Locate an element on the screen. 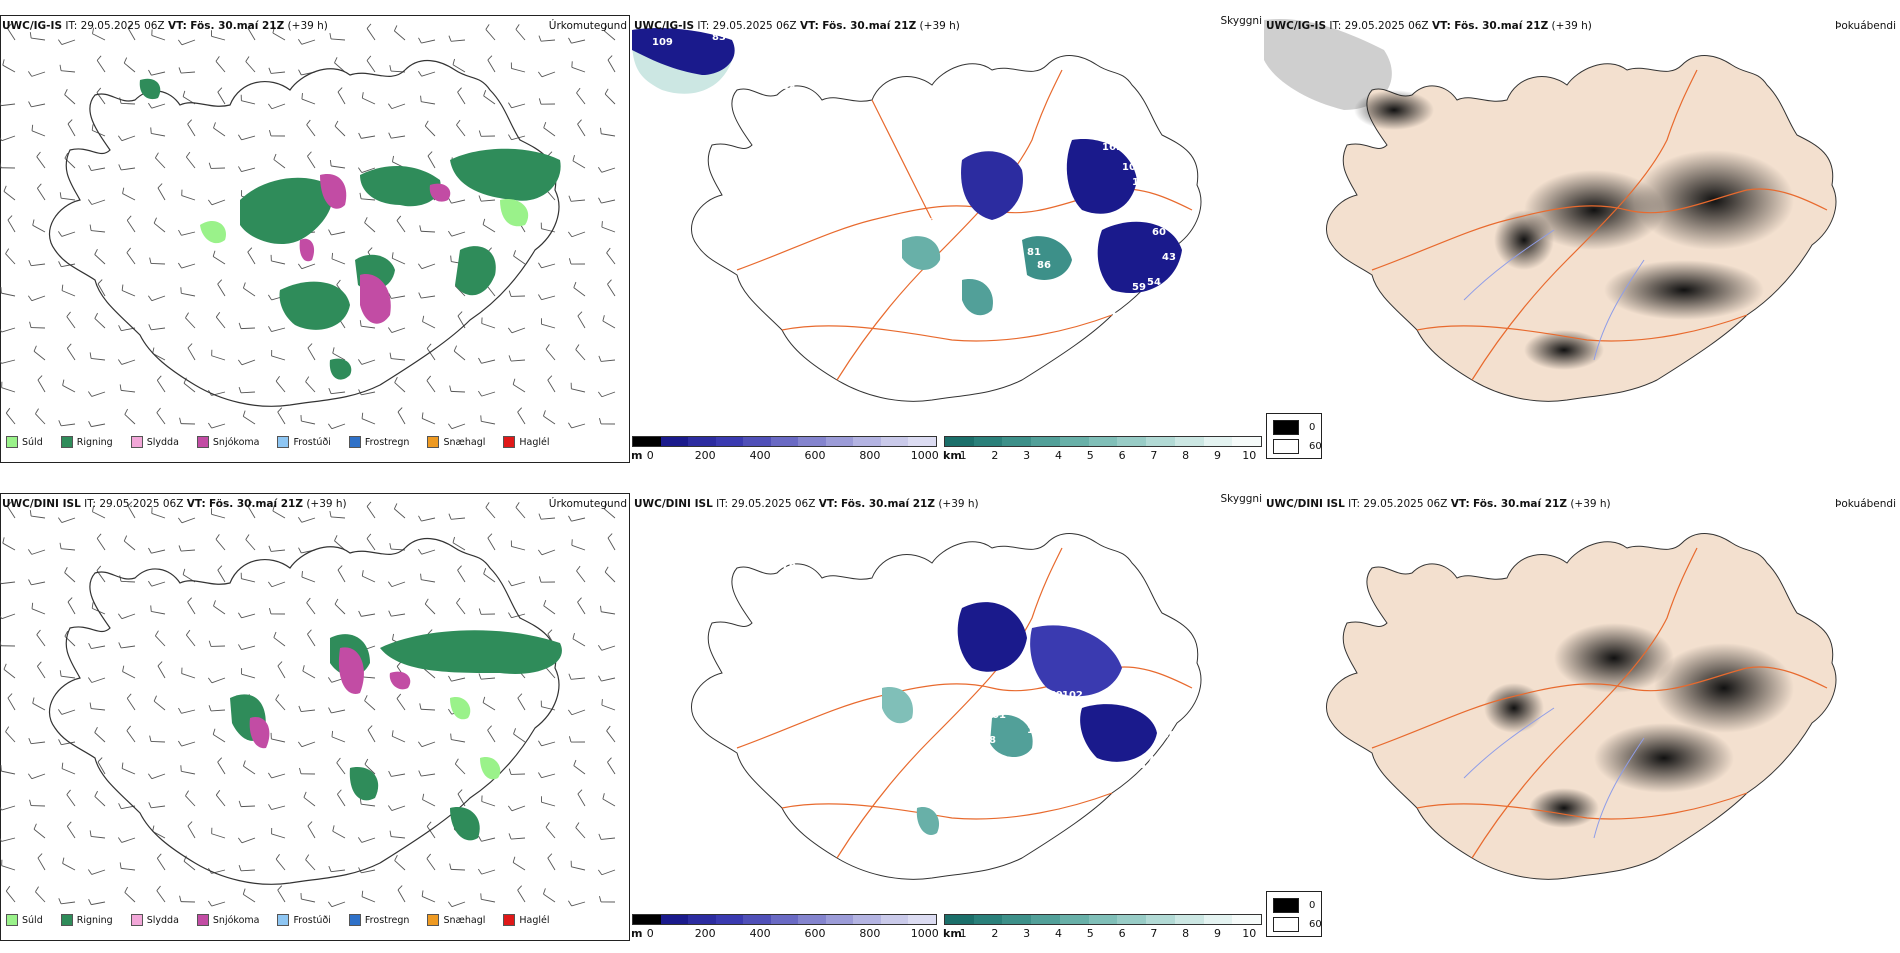 The image size is (1900, 953). legend-swatch is located at coordinates (137, 920).